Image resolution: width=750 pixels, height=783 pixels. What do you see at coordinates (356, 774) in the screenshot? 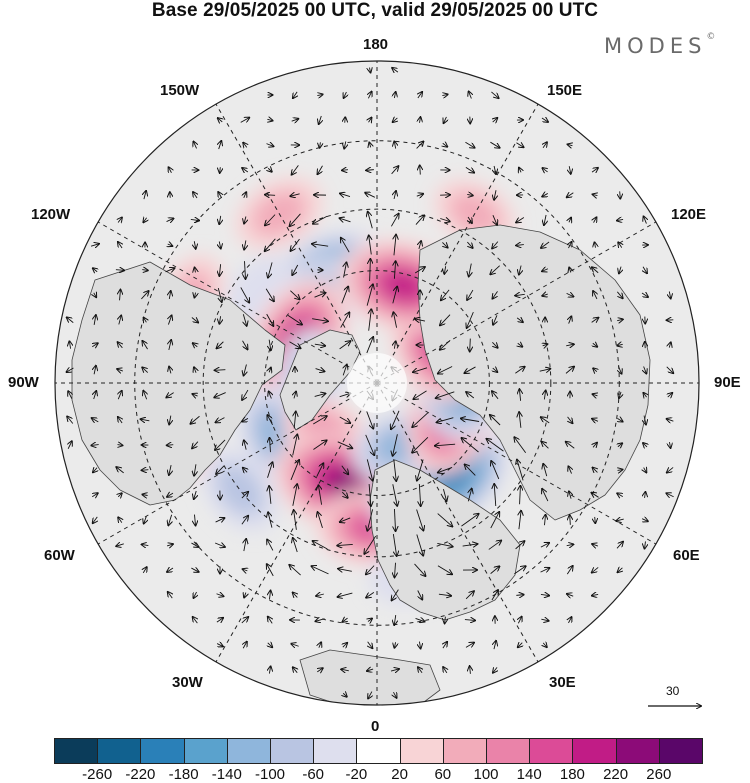
I see `colorbar-tick-label: -20` at bounding box center [356, 774].